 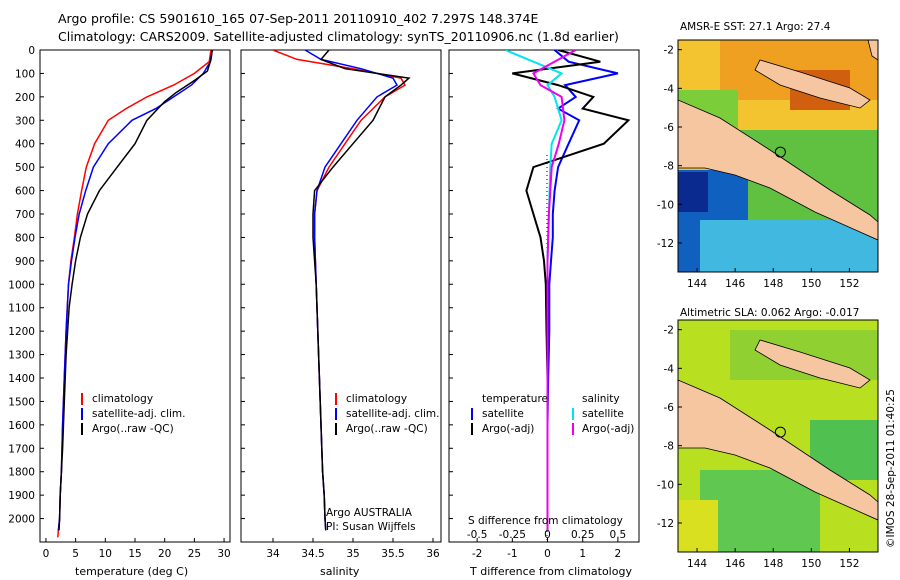 I want to click on sst-map-frame, so click(x=778, y=156).